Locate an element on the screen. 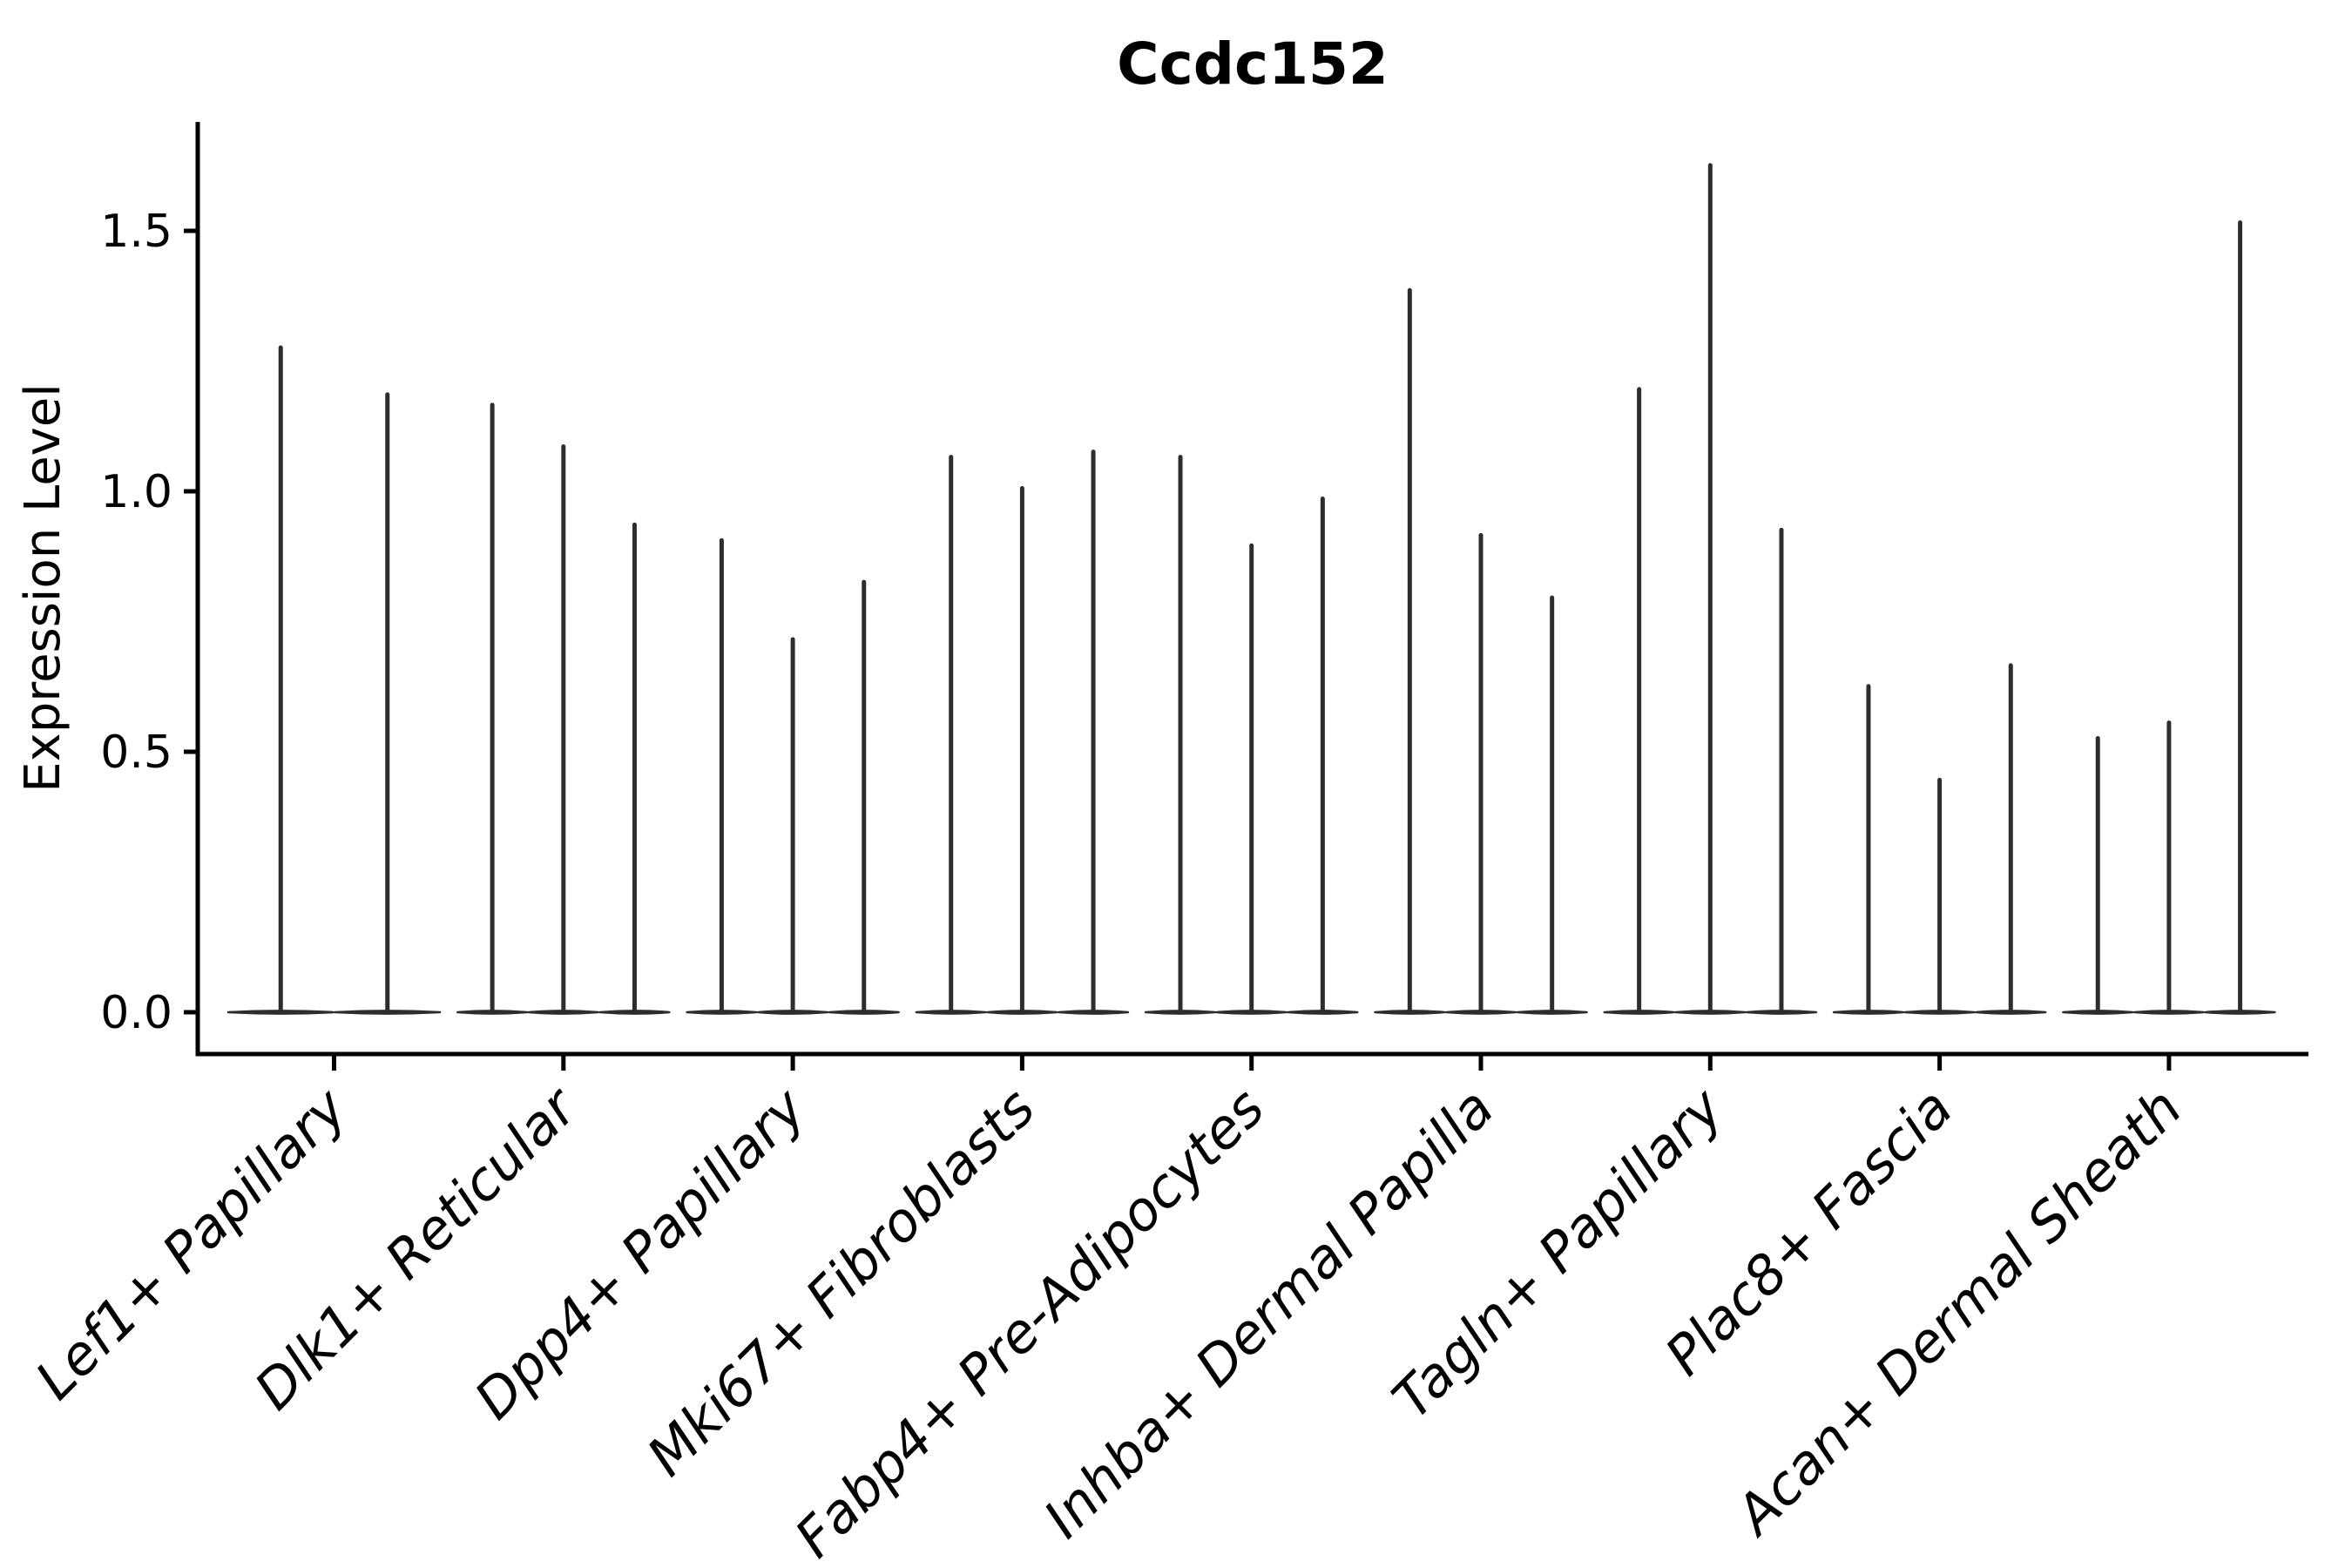 This screenshot has height=1568, width=2352. y-axis-label: Expression Level is located at coordinates (43, 588).